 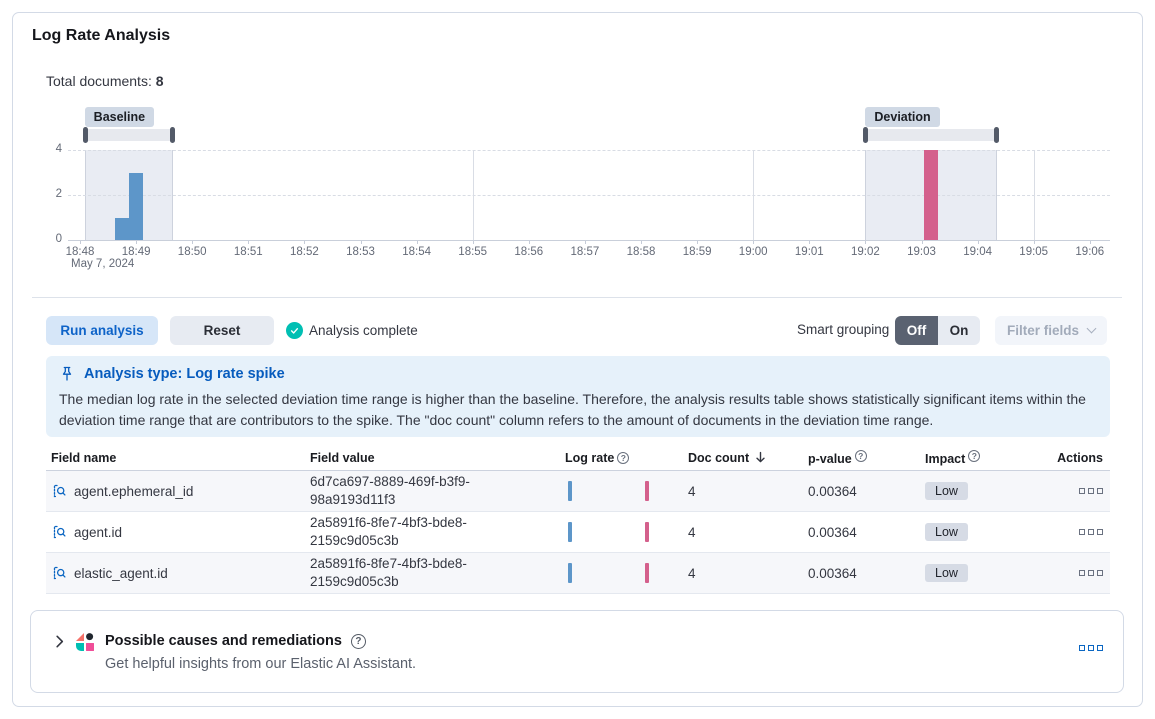 What do you see at coordinates (98, 532) in the screenshot?
I see `field-name: agent.id` at bounding box center [98, 532].